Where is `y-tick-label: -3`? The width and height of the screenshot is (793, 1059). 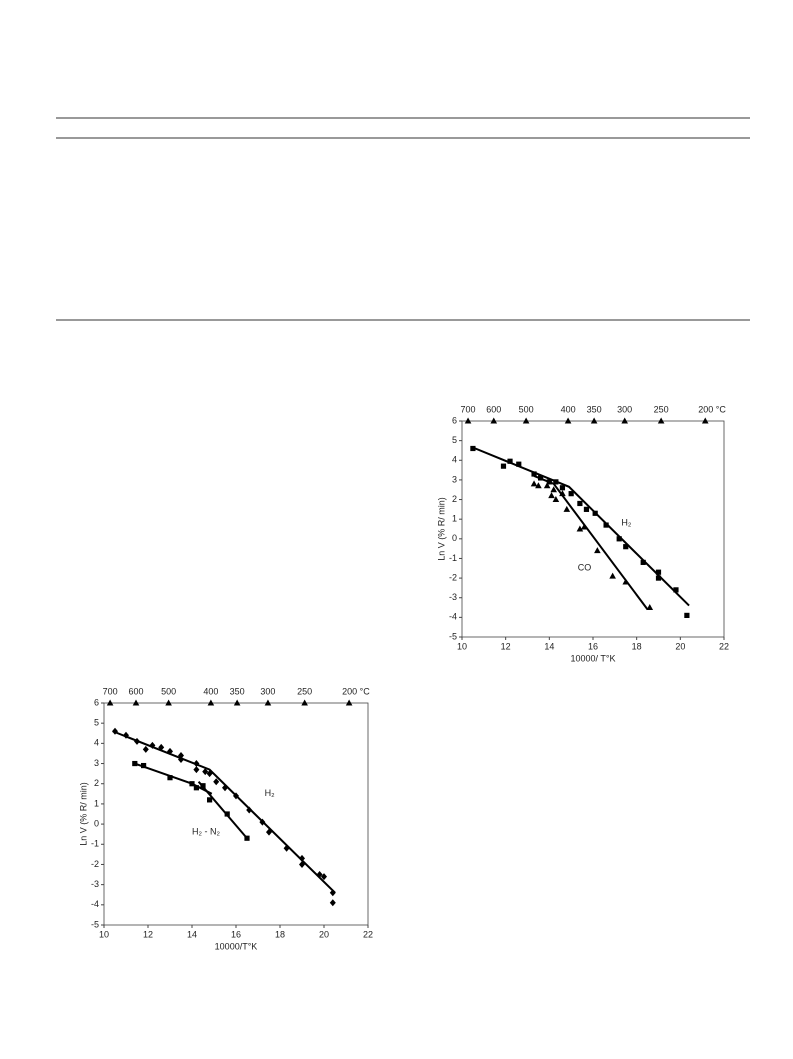
y-tick-label: -3 is located at coordinates (95, 884).